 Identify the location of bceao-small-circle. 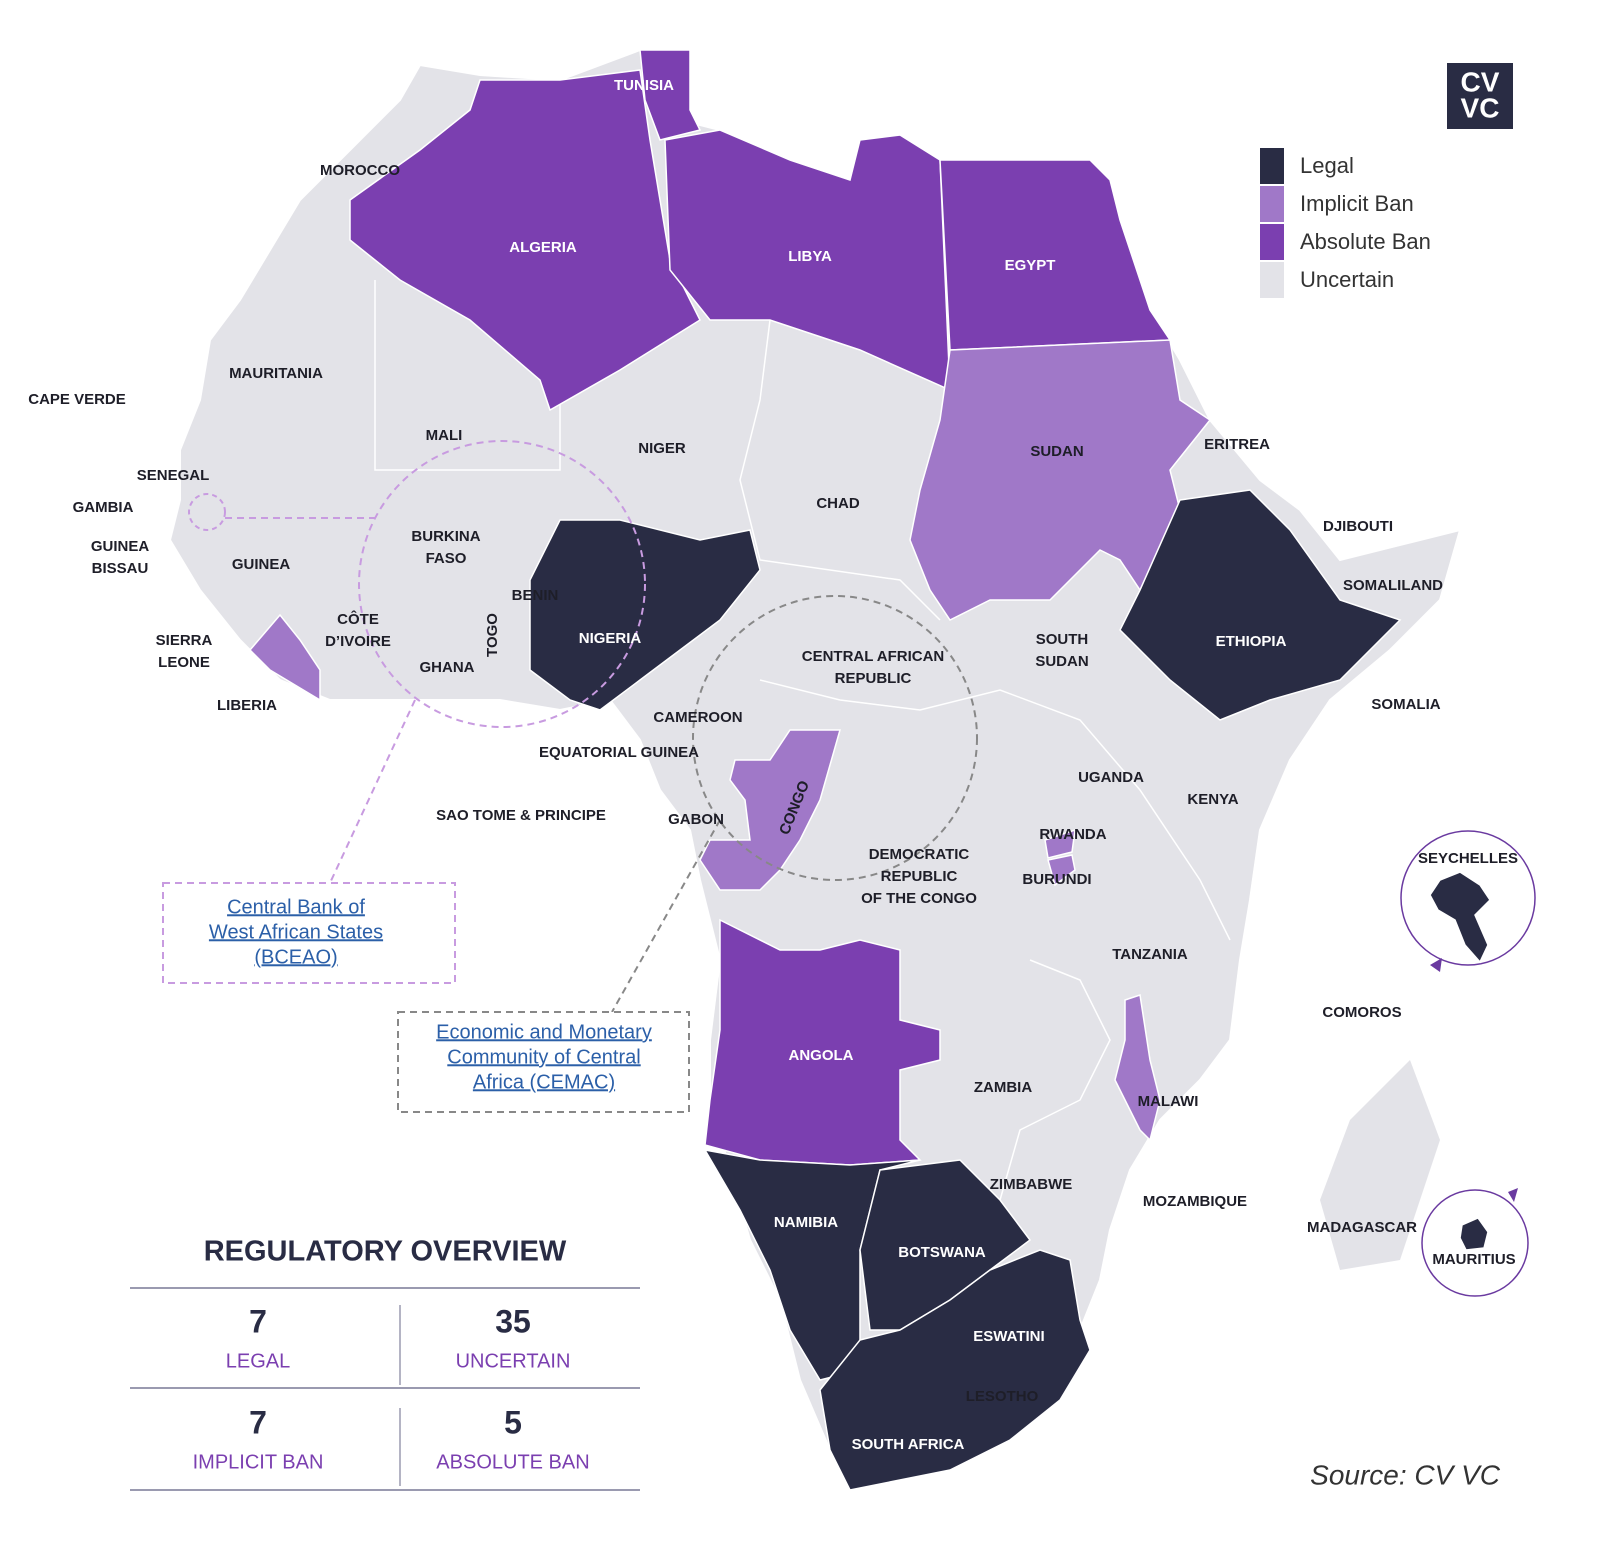
(207, 512).